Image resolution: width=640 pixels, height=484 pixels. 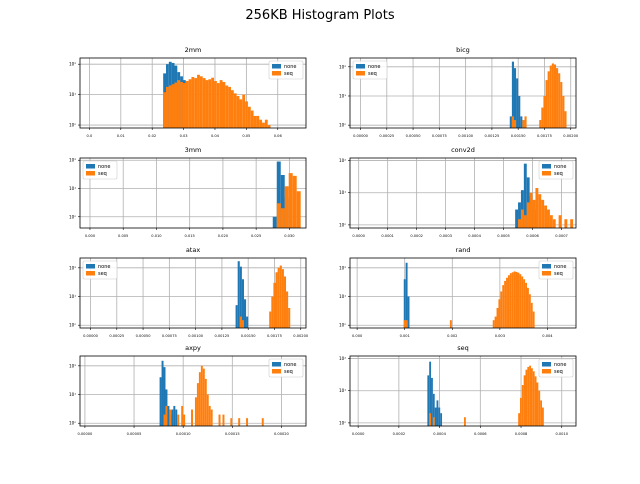 I want to click on legend-swatch-seq, so click(x=90, y=273).